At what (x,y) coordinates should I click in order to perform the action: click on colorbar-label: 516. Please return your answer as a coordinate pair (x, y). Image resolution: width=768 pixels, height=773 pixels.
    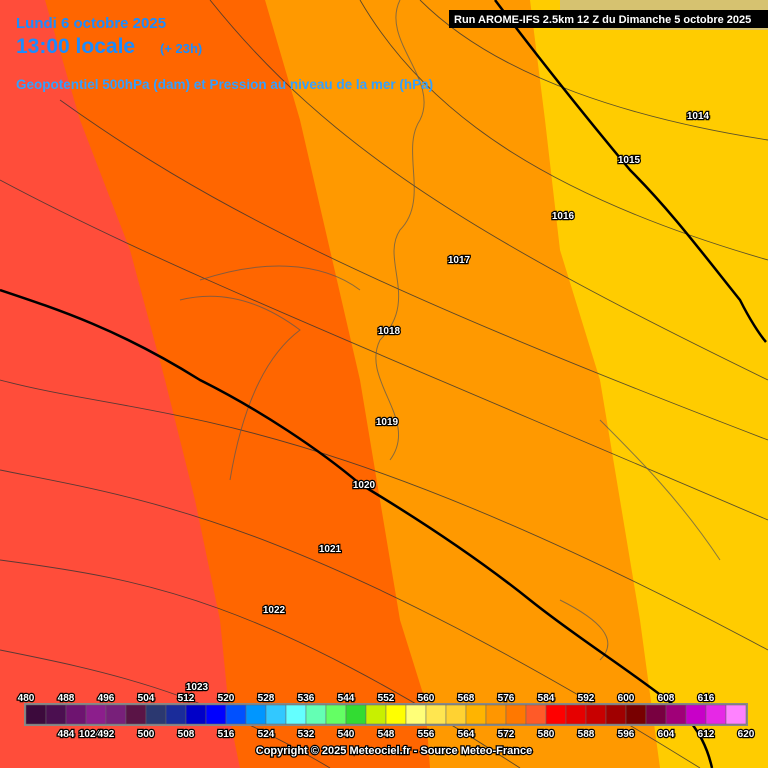
    Looking at the image, I should click on (226, 734).